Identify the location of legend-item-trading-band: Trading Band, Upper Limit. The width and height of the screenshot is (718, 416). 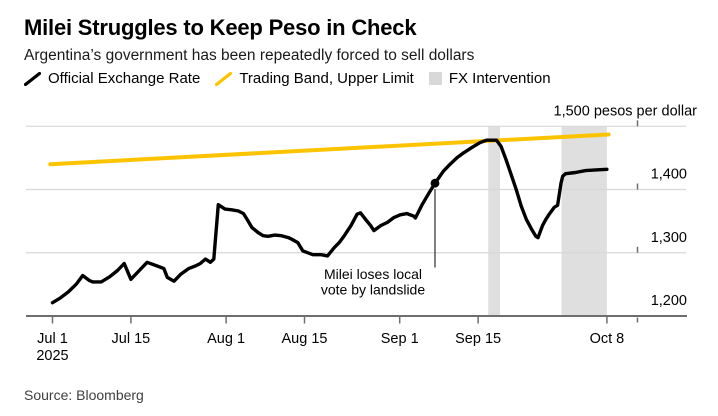
(314, 78).